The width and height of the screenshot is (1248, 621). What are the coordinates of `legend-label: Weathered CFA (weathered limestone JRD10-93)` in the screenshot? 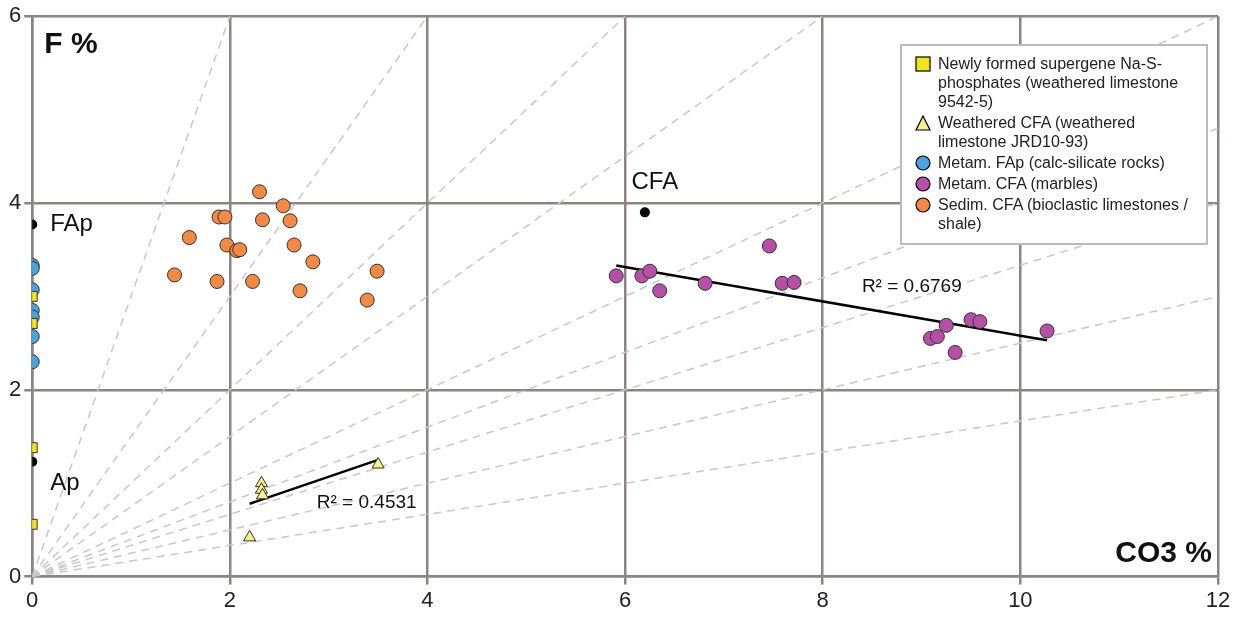 It's located at (1037, 132).